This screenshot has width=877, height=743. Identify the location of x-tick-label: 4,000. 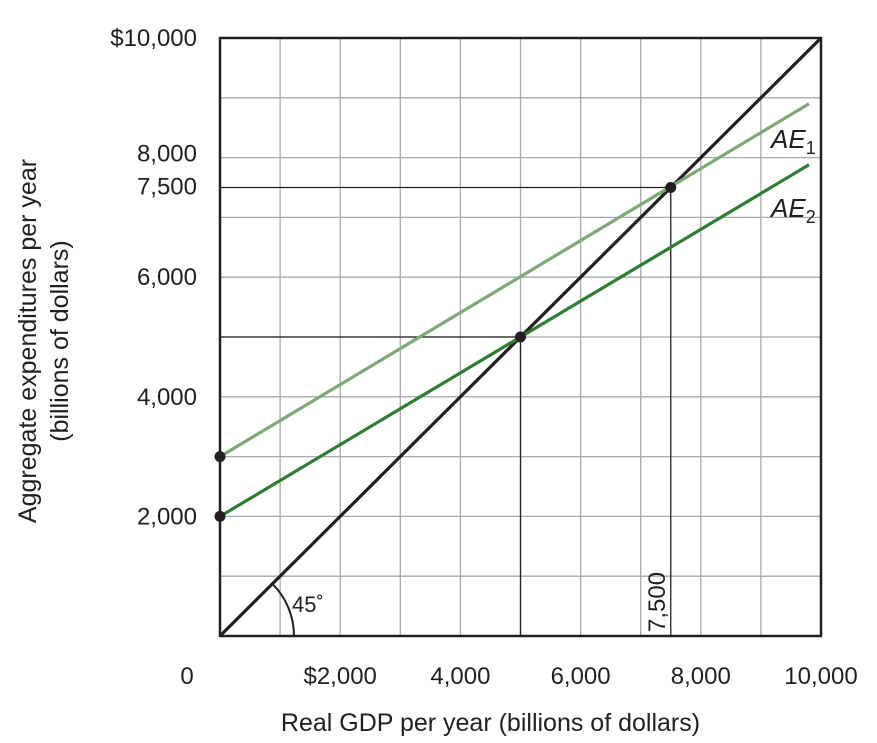
(460, 676).